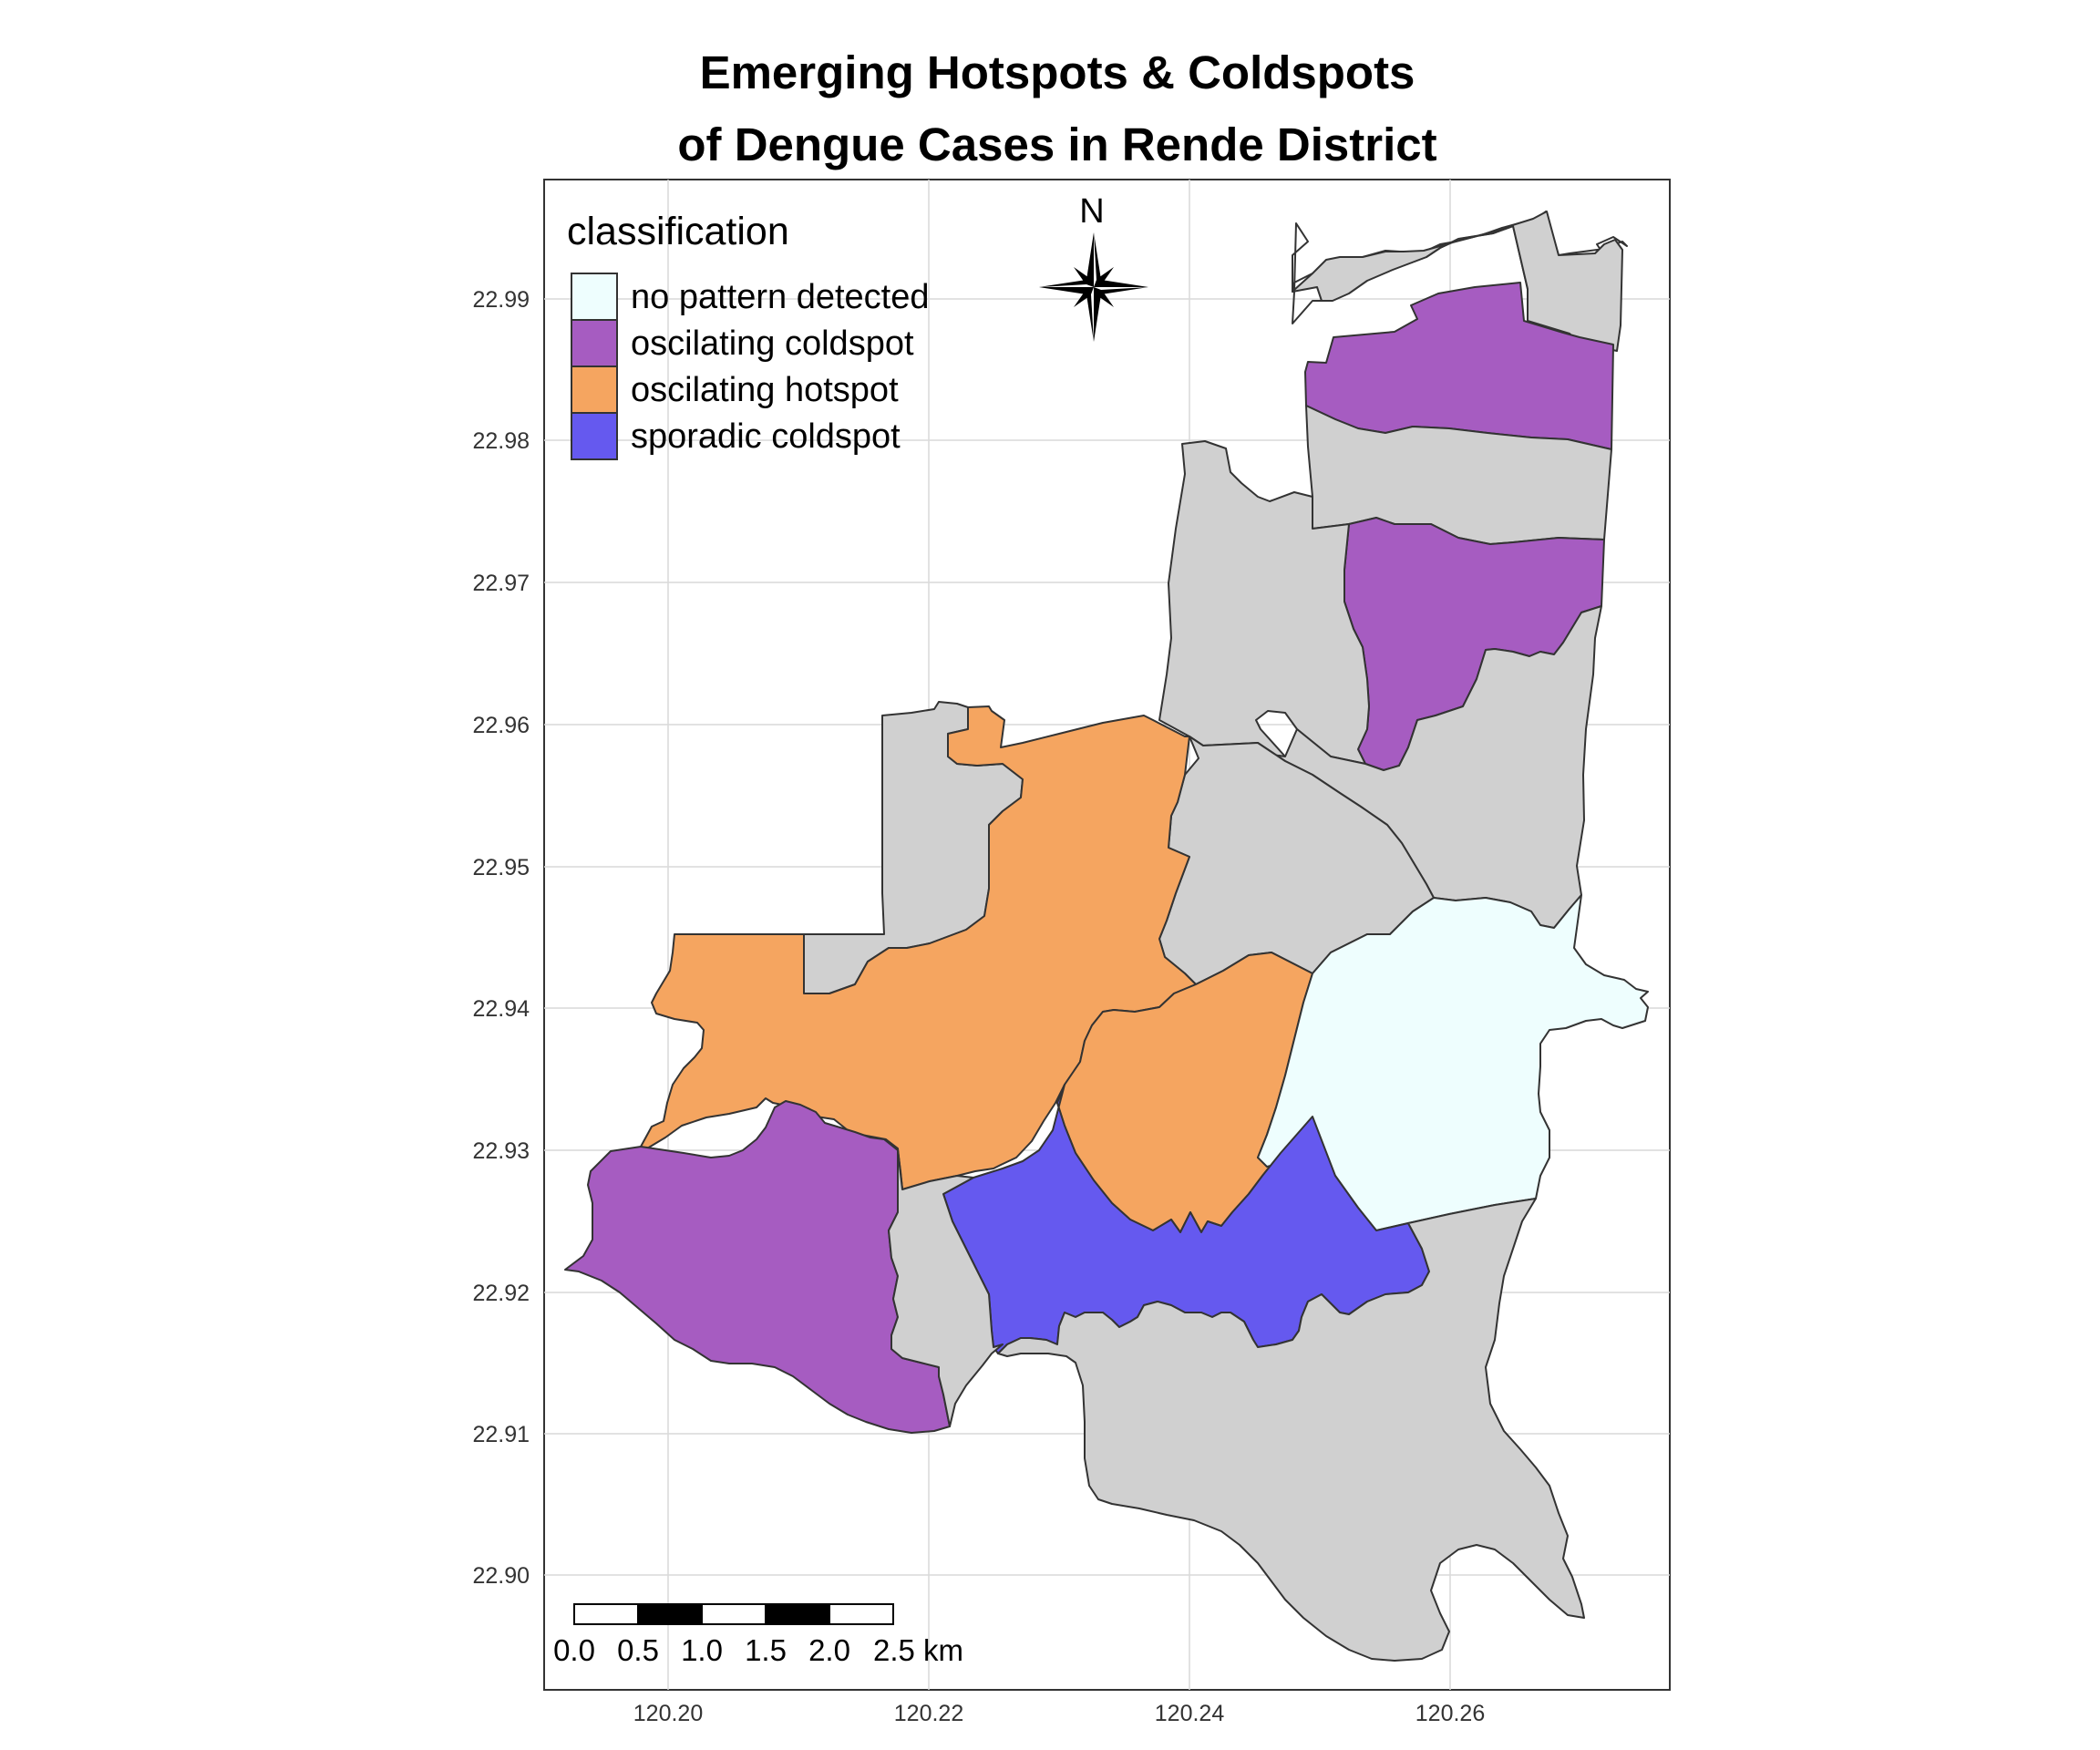 The width and height of the screenshot is (2100, 1750). I want to click on x-tick-label: 120.26, so click(1450, 1714).